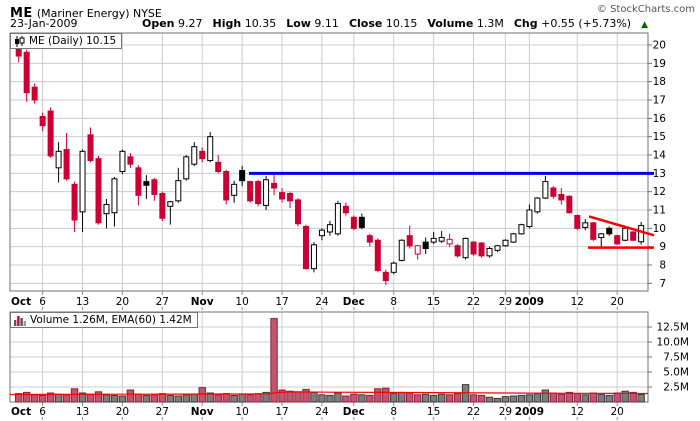  I want to click on x-axis-label: Oct, so click(21, 412).